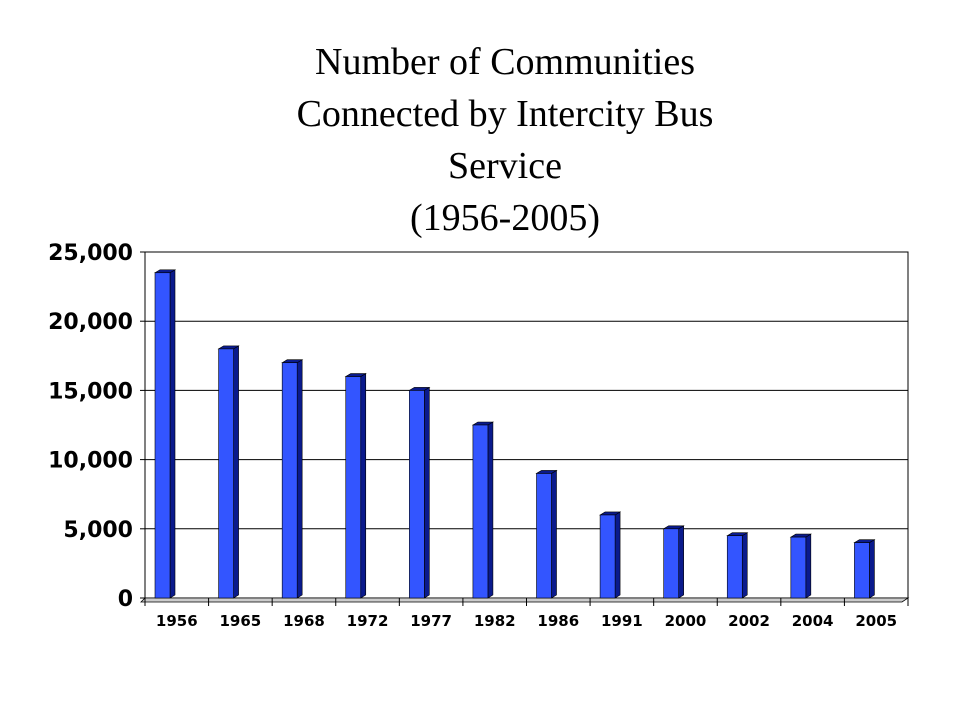 The width and height of the screenshot is (960, 720). Describe the element at coordinates (90, 391) in the screenshot. I see `y-tick-label: 15,000` at that location.